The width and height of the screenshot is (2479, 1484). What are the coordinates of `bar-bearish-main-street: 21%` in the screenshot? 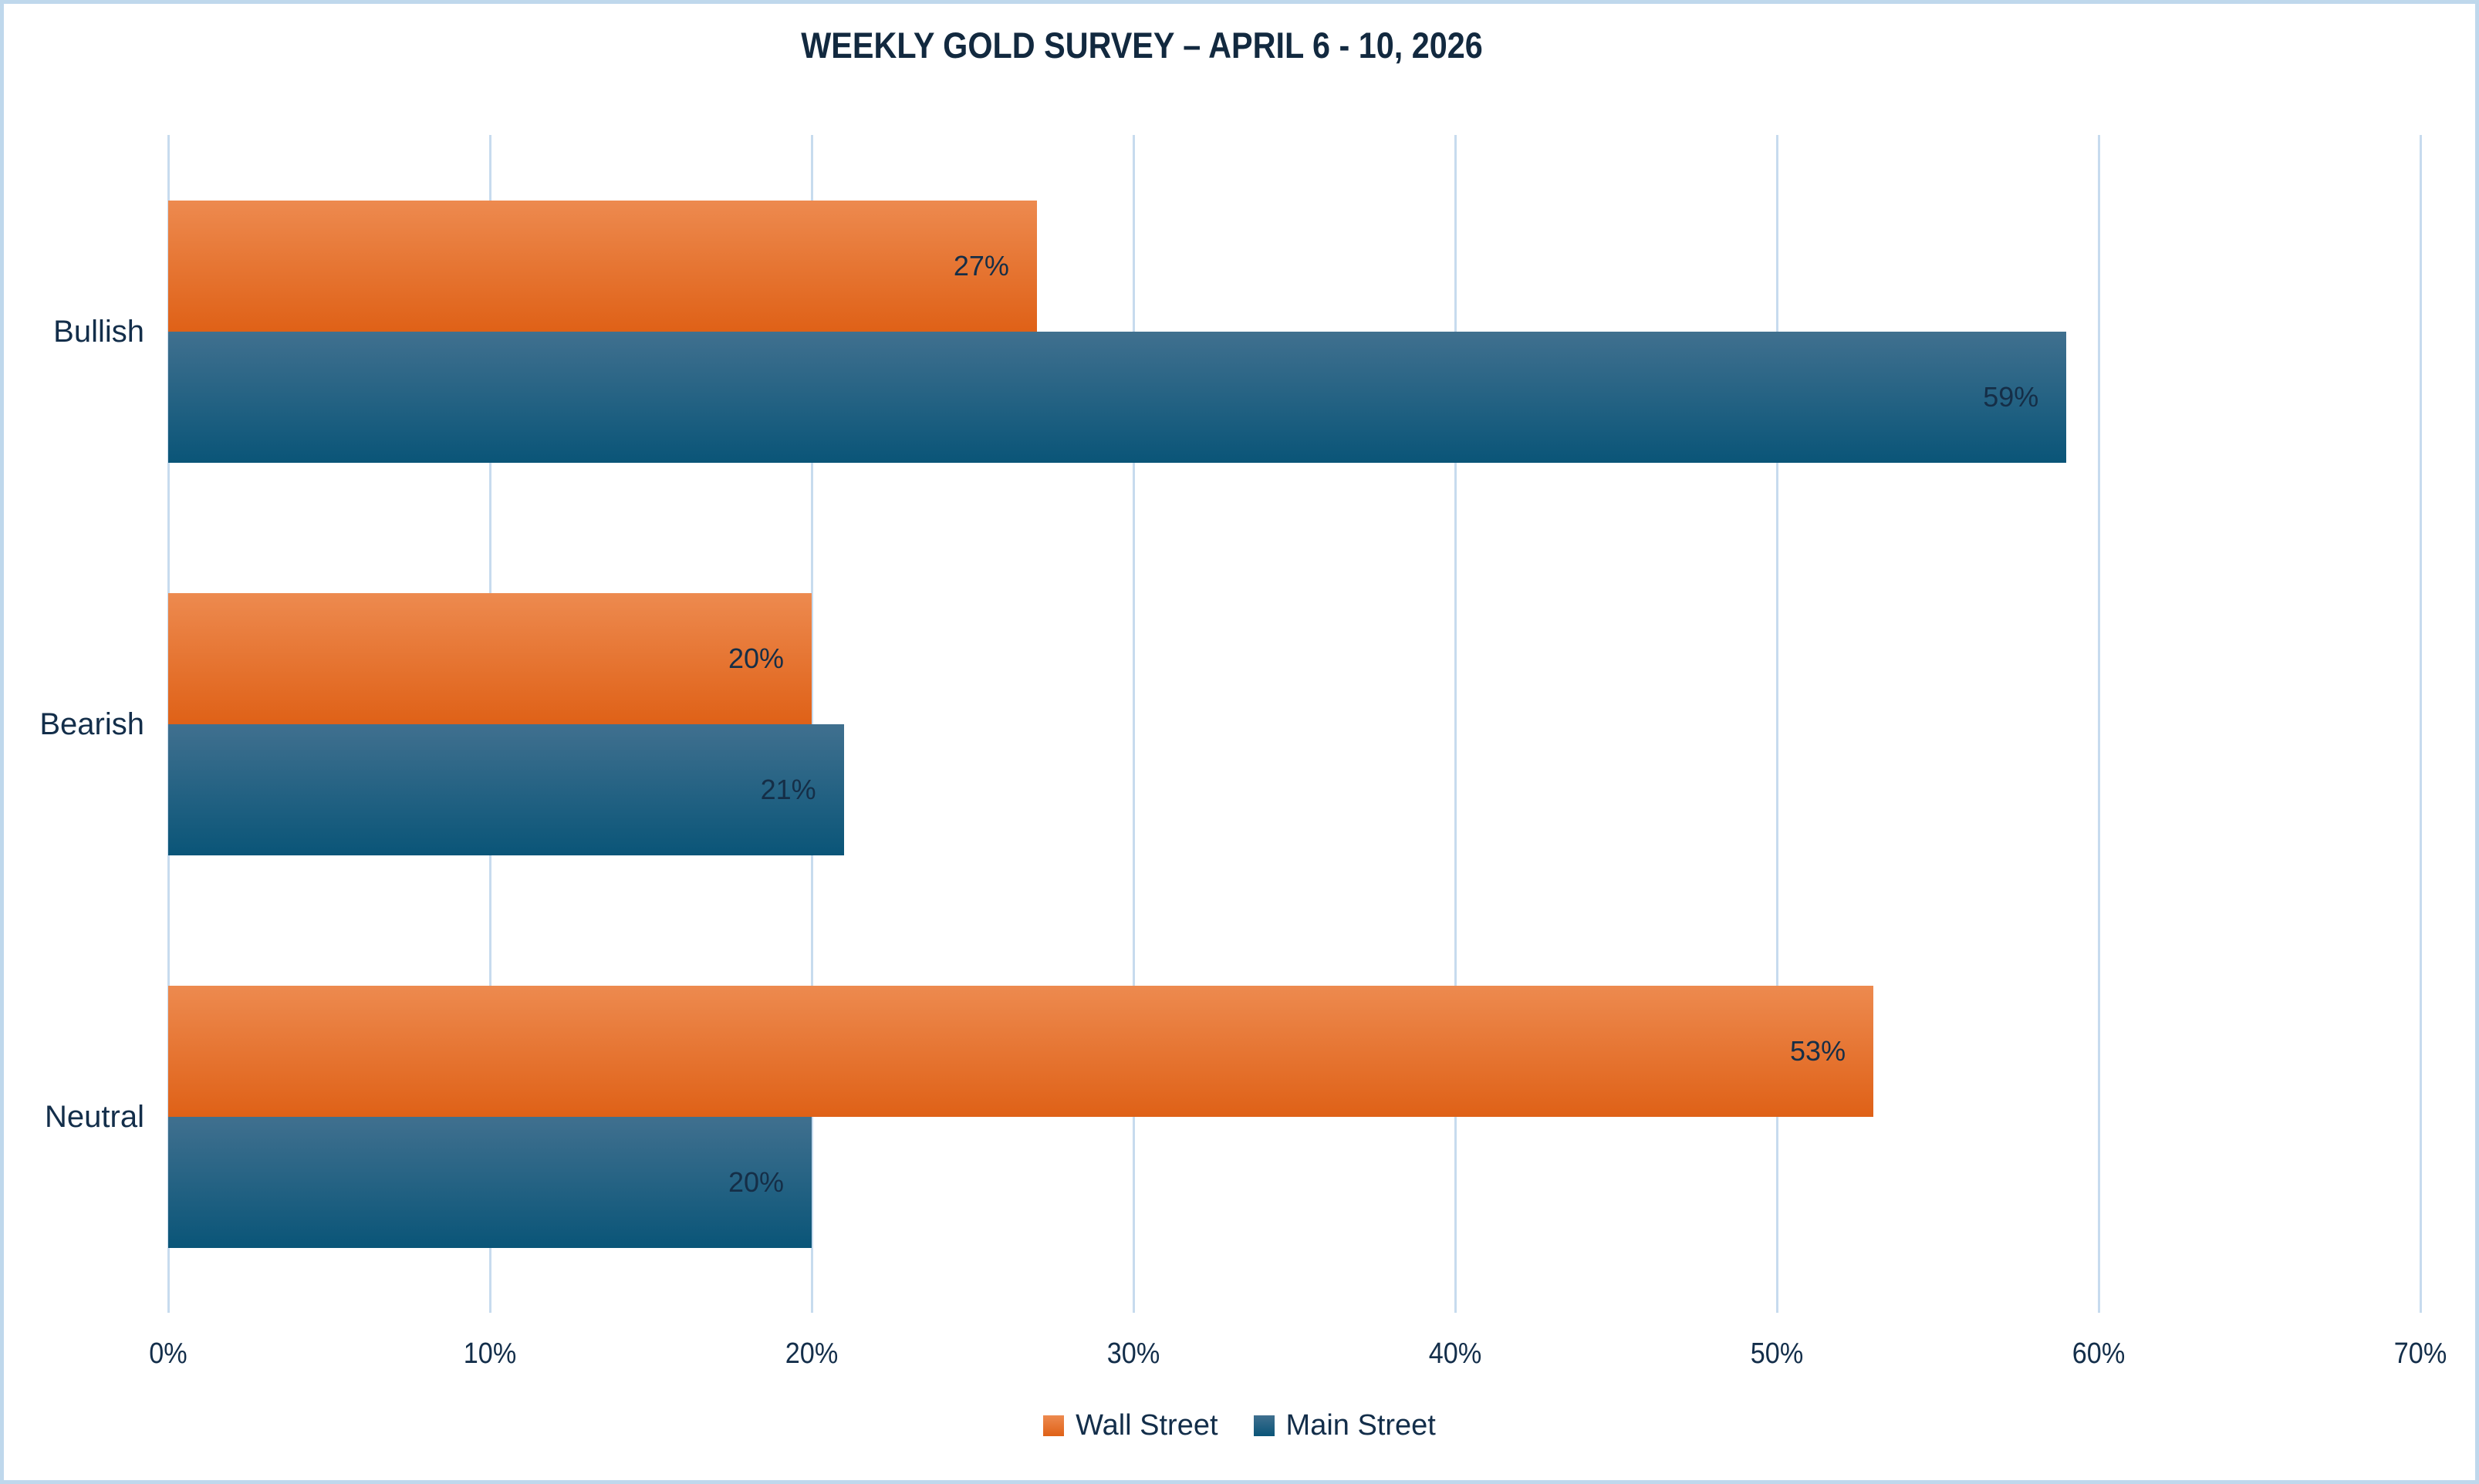 It's located at (506, 789).